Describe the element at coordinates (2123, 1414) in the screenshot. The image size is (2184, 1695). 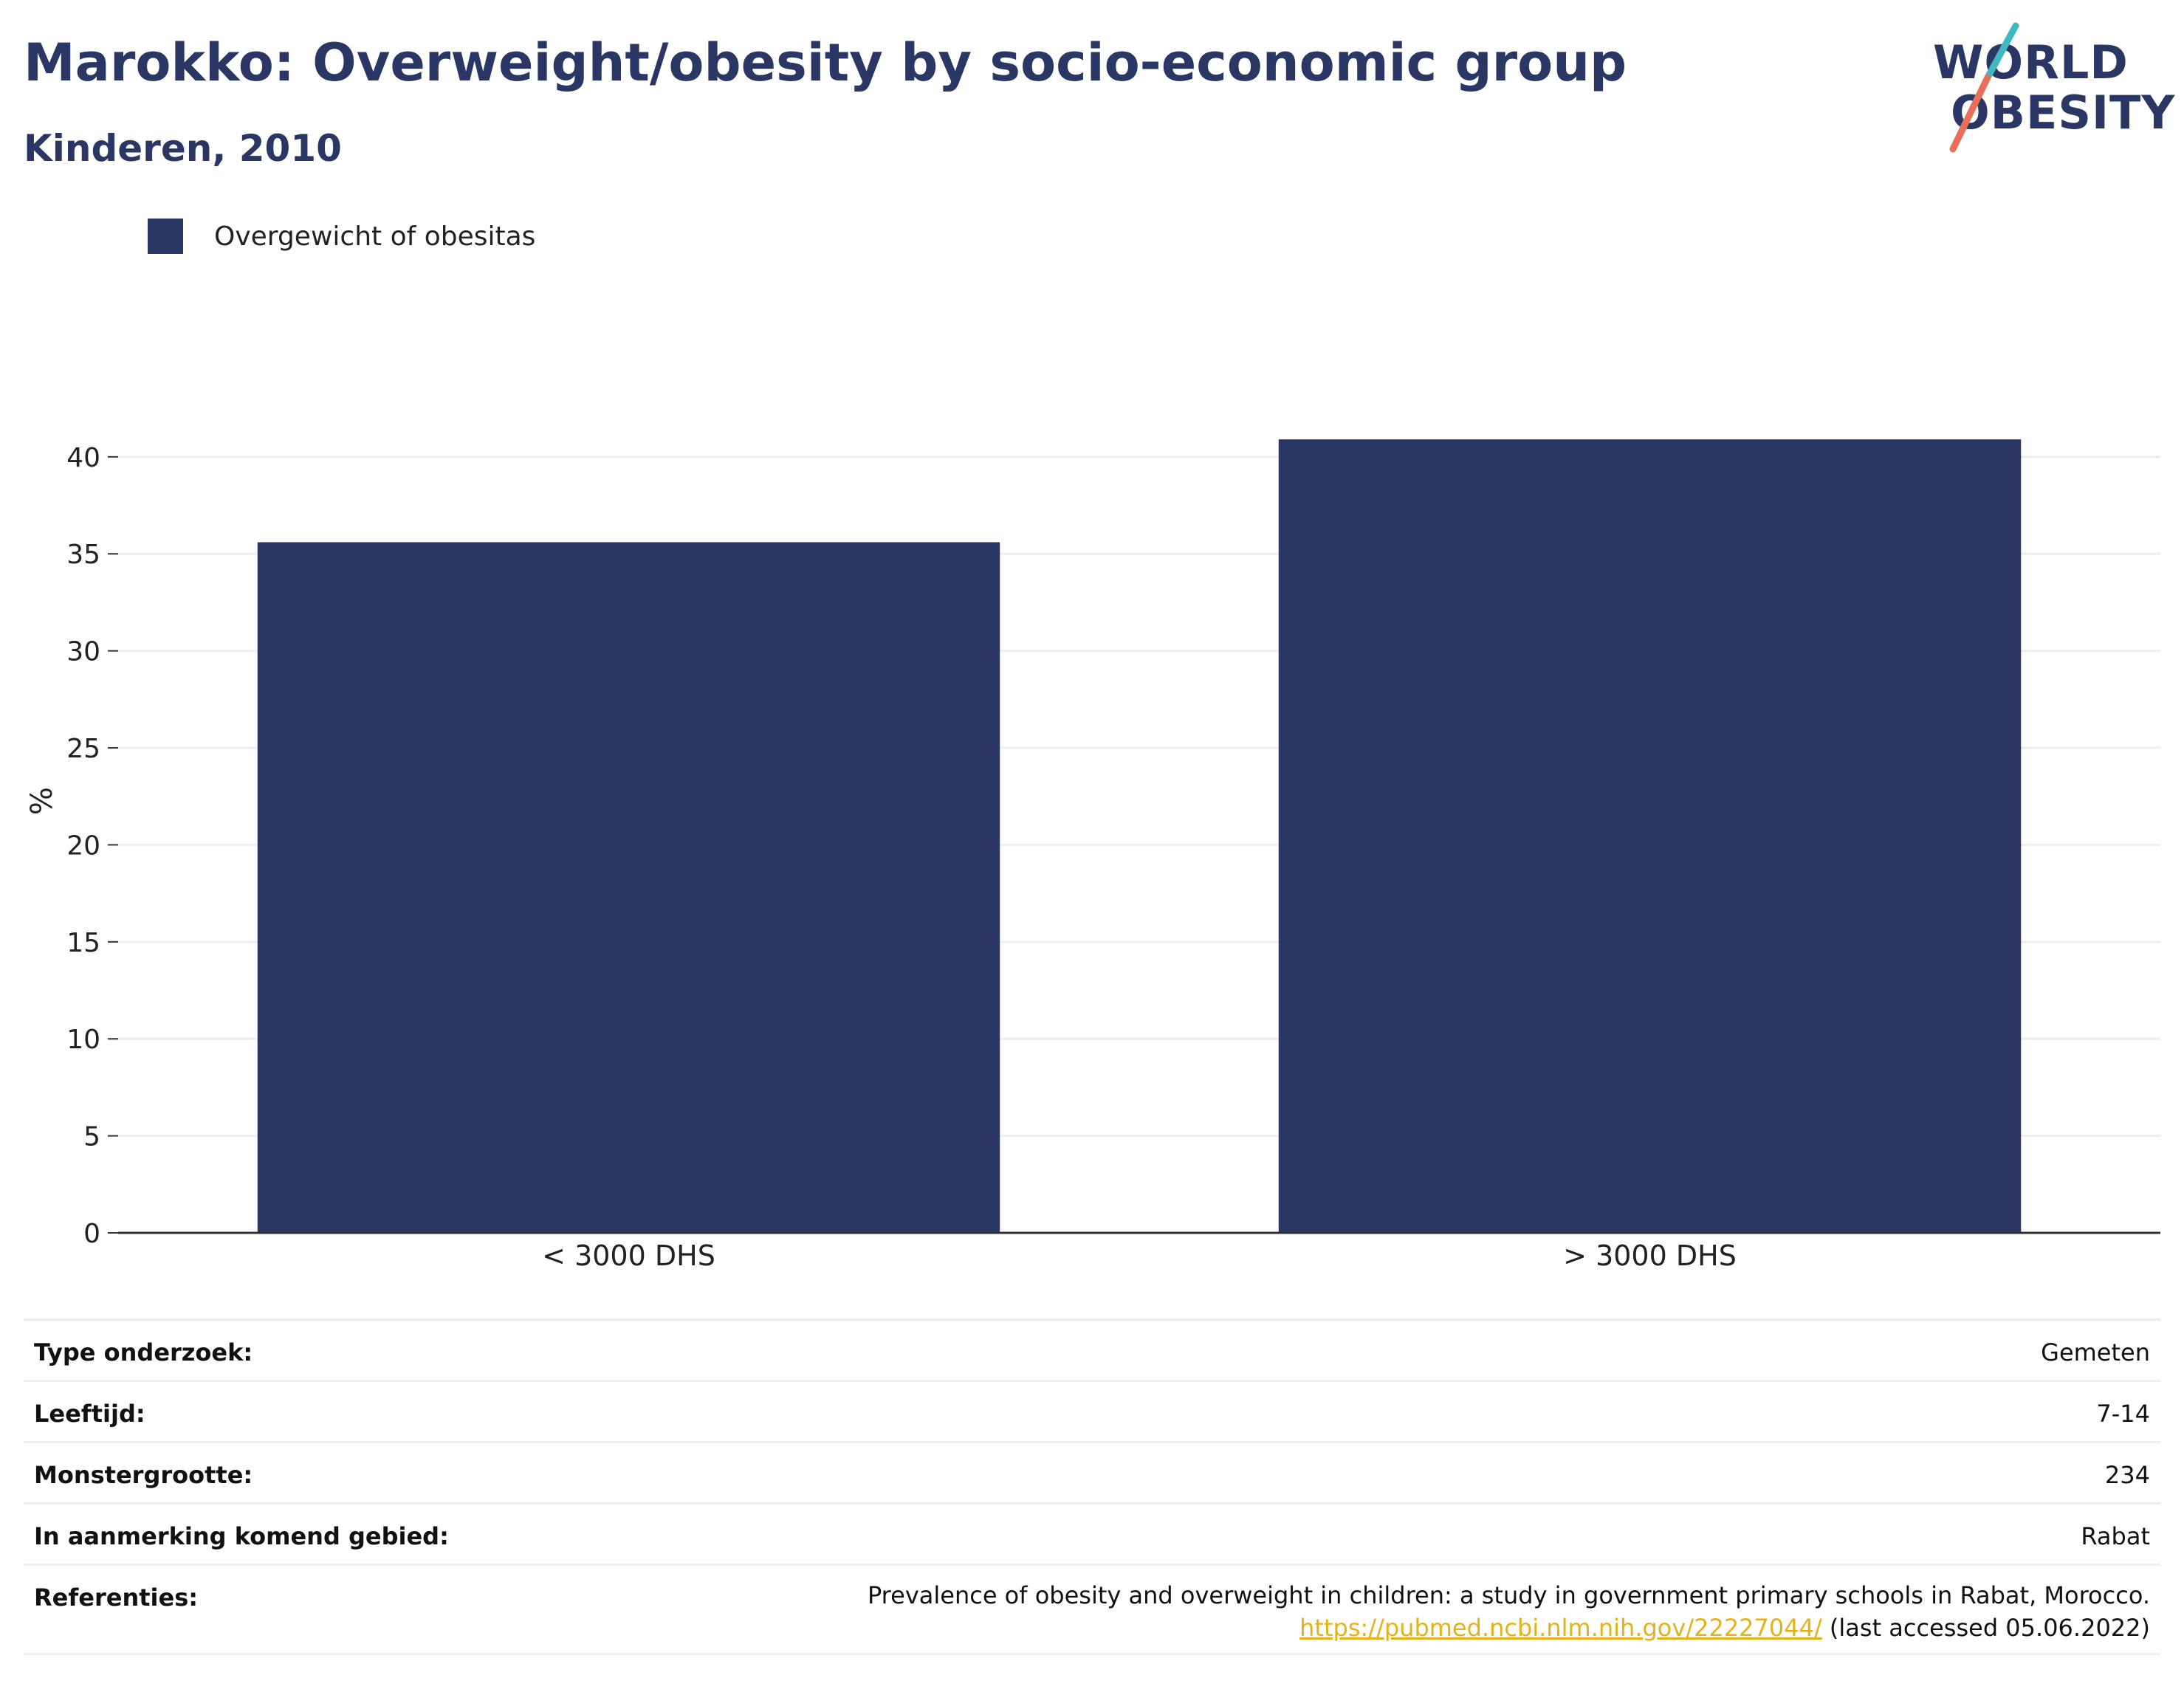
I see `info-value: 7-14` at that location.